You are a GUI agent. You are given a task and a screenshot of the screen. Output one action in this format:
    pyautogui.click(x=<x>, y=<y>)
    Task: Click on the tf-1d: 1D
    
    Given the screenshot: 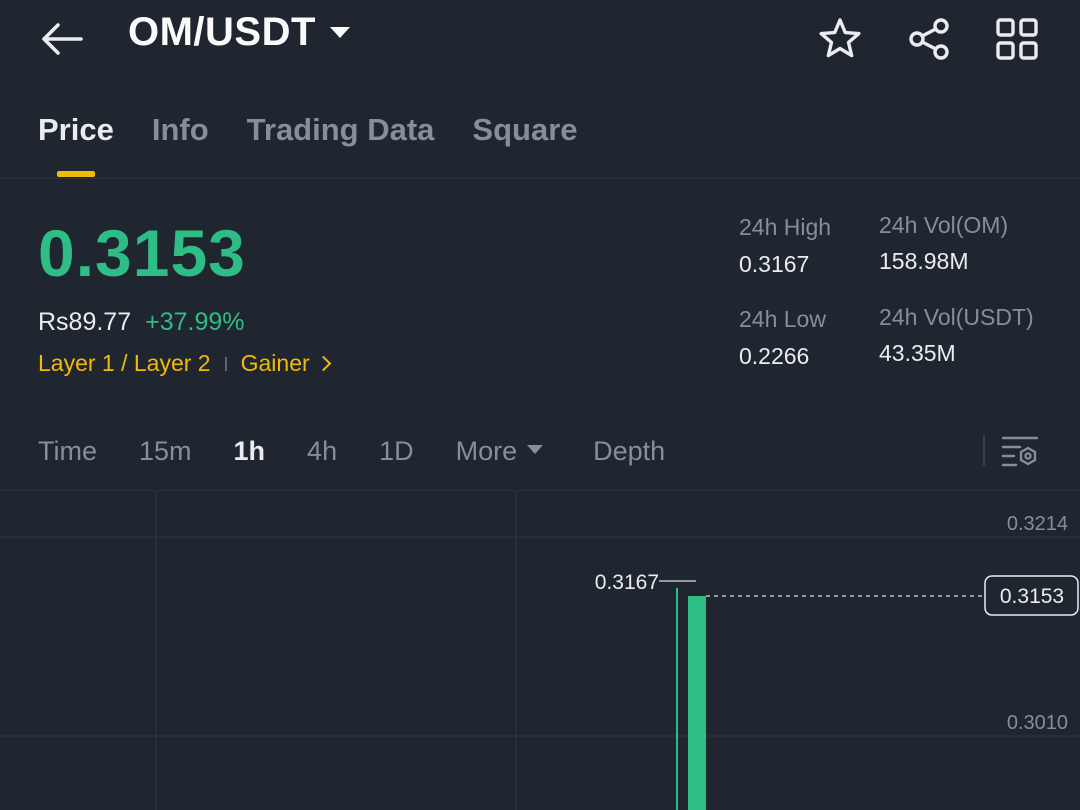 What is the action you would take?
    pyautogui.click(x=396, y=451)
    